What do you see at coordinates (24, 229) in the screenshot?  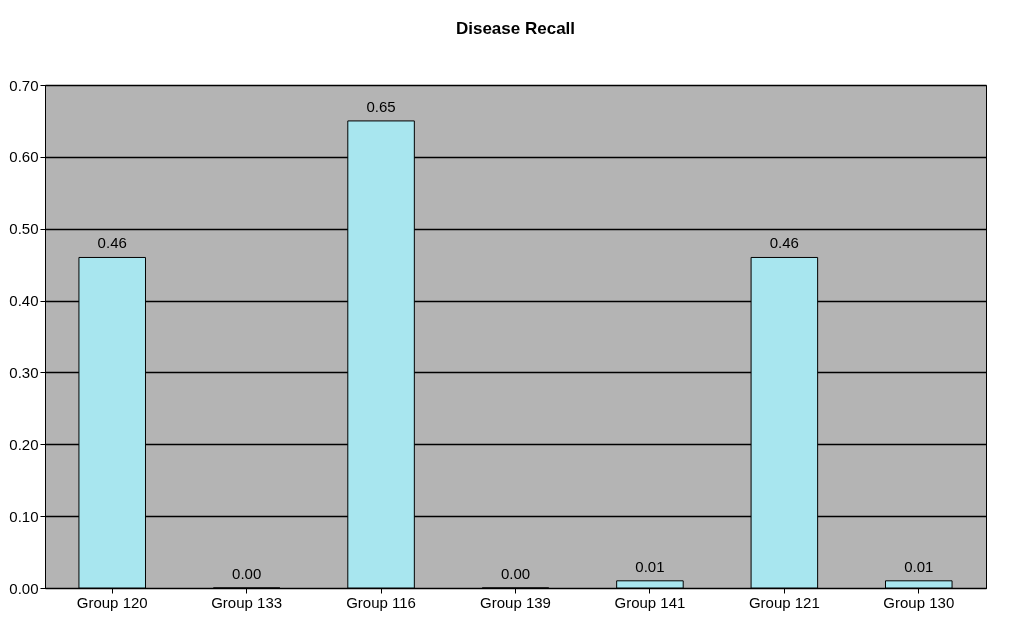 I see `y-tick-label: 0.50` at bounding box center [24, 229].